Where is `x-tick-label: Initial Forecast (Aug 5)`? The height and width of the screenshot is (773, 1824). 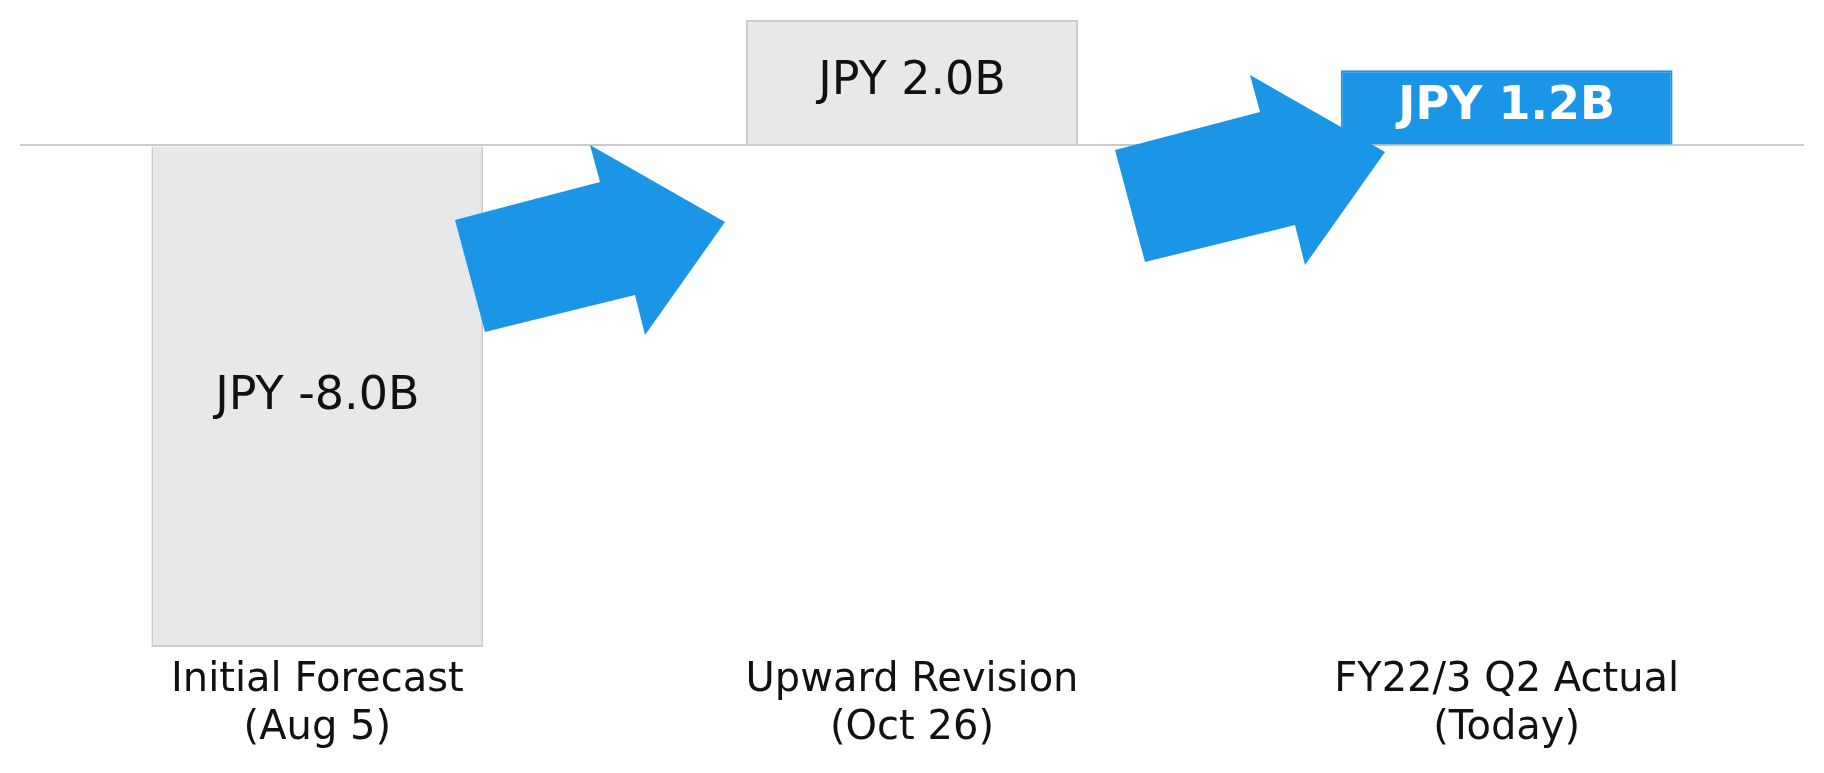 x-tick-label: Initial Forecast (Aug 5) is located at coordinates (317, 701).